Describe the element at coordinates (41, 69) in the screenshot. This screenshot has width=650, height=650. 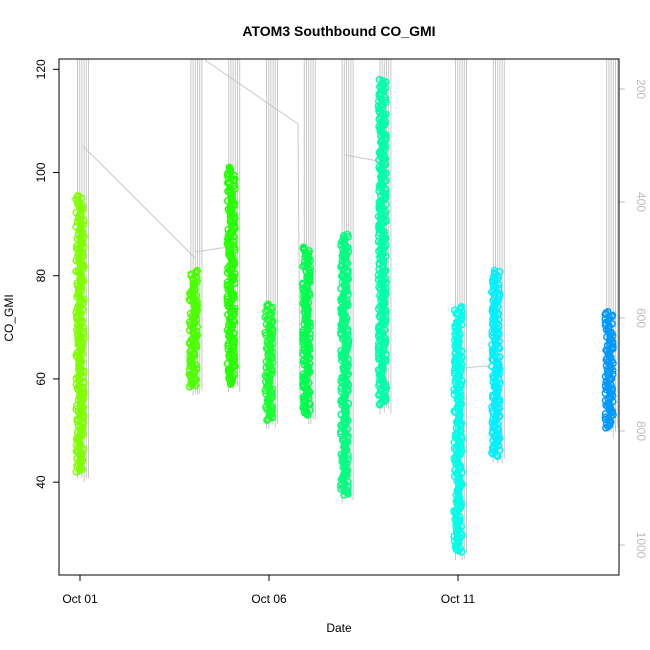
I see `y-tick-label: 120` at that location.